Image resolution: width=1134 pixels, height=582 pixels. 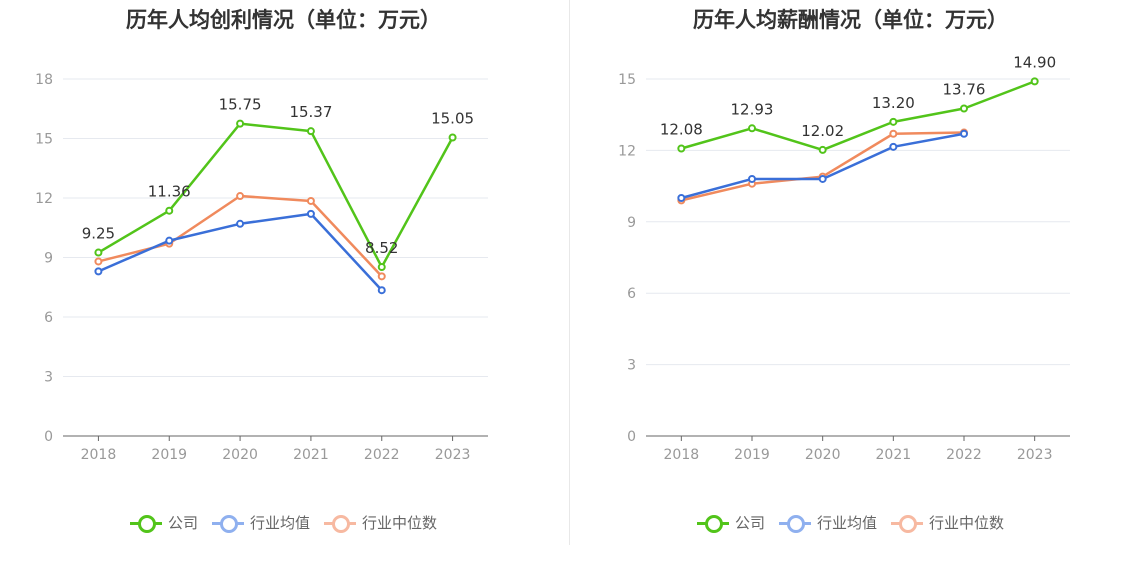 I want to click on data-label: 12.02, so click(x=822, y=131).